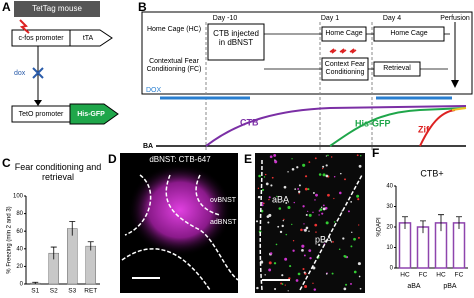  Describe the element at coordinates (174, 29) in the screenshot. I see `row-label: Home Cage (HC)` at that location.